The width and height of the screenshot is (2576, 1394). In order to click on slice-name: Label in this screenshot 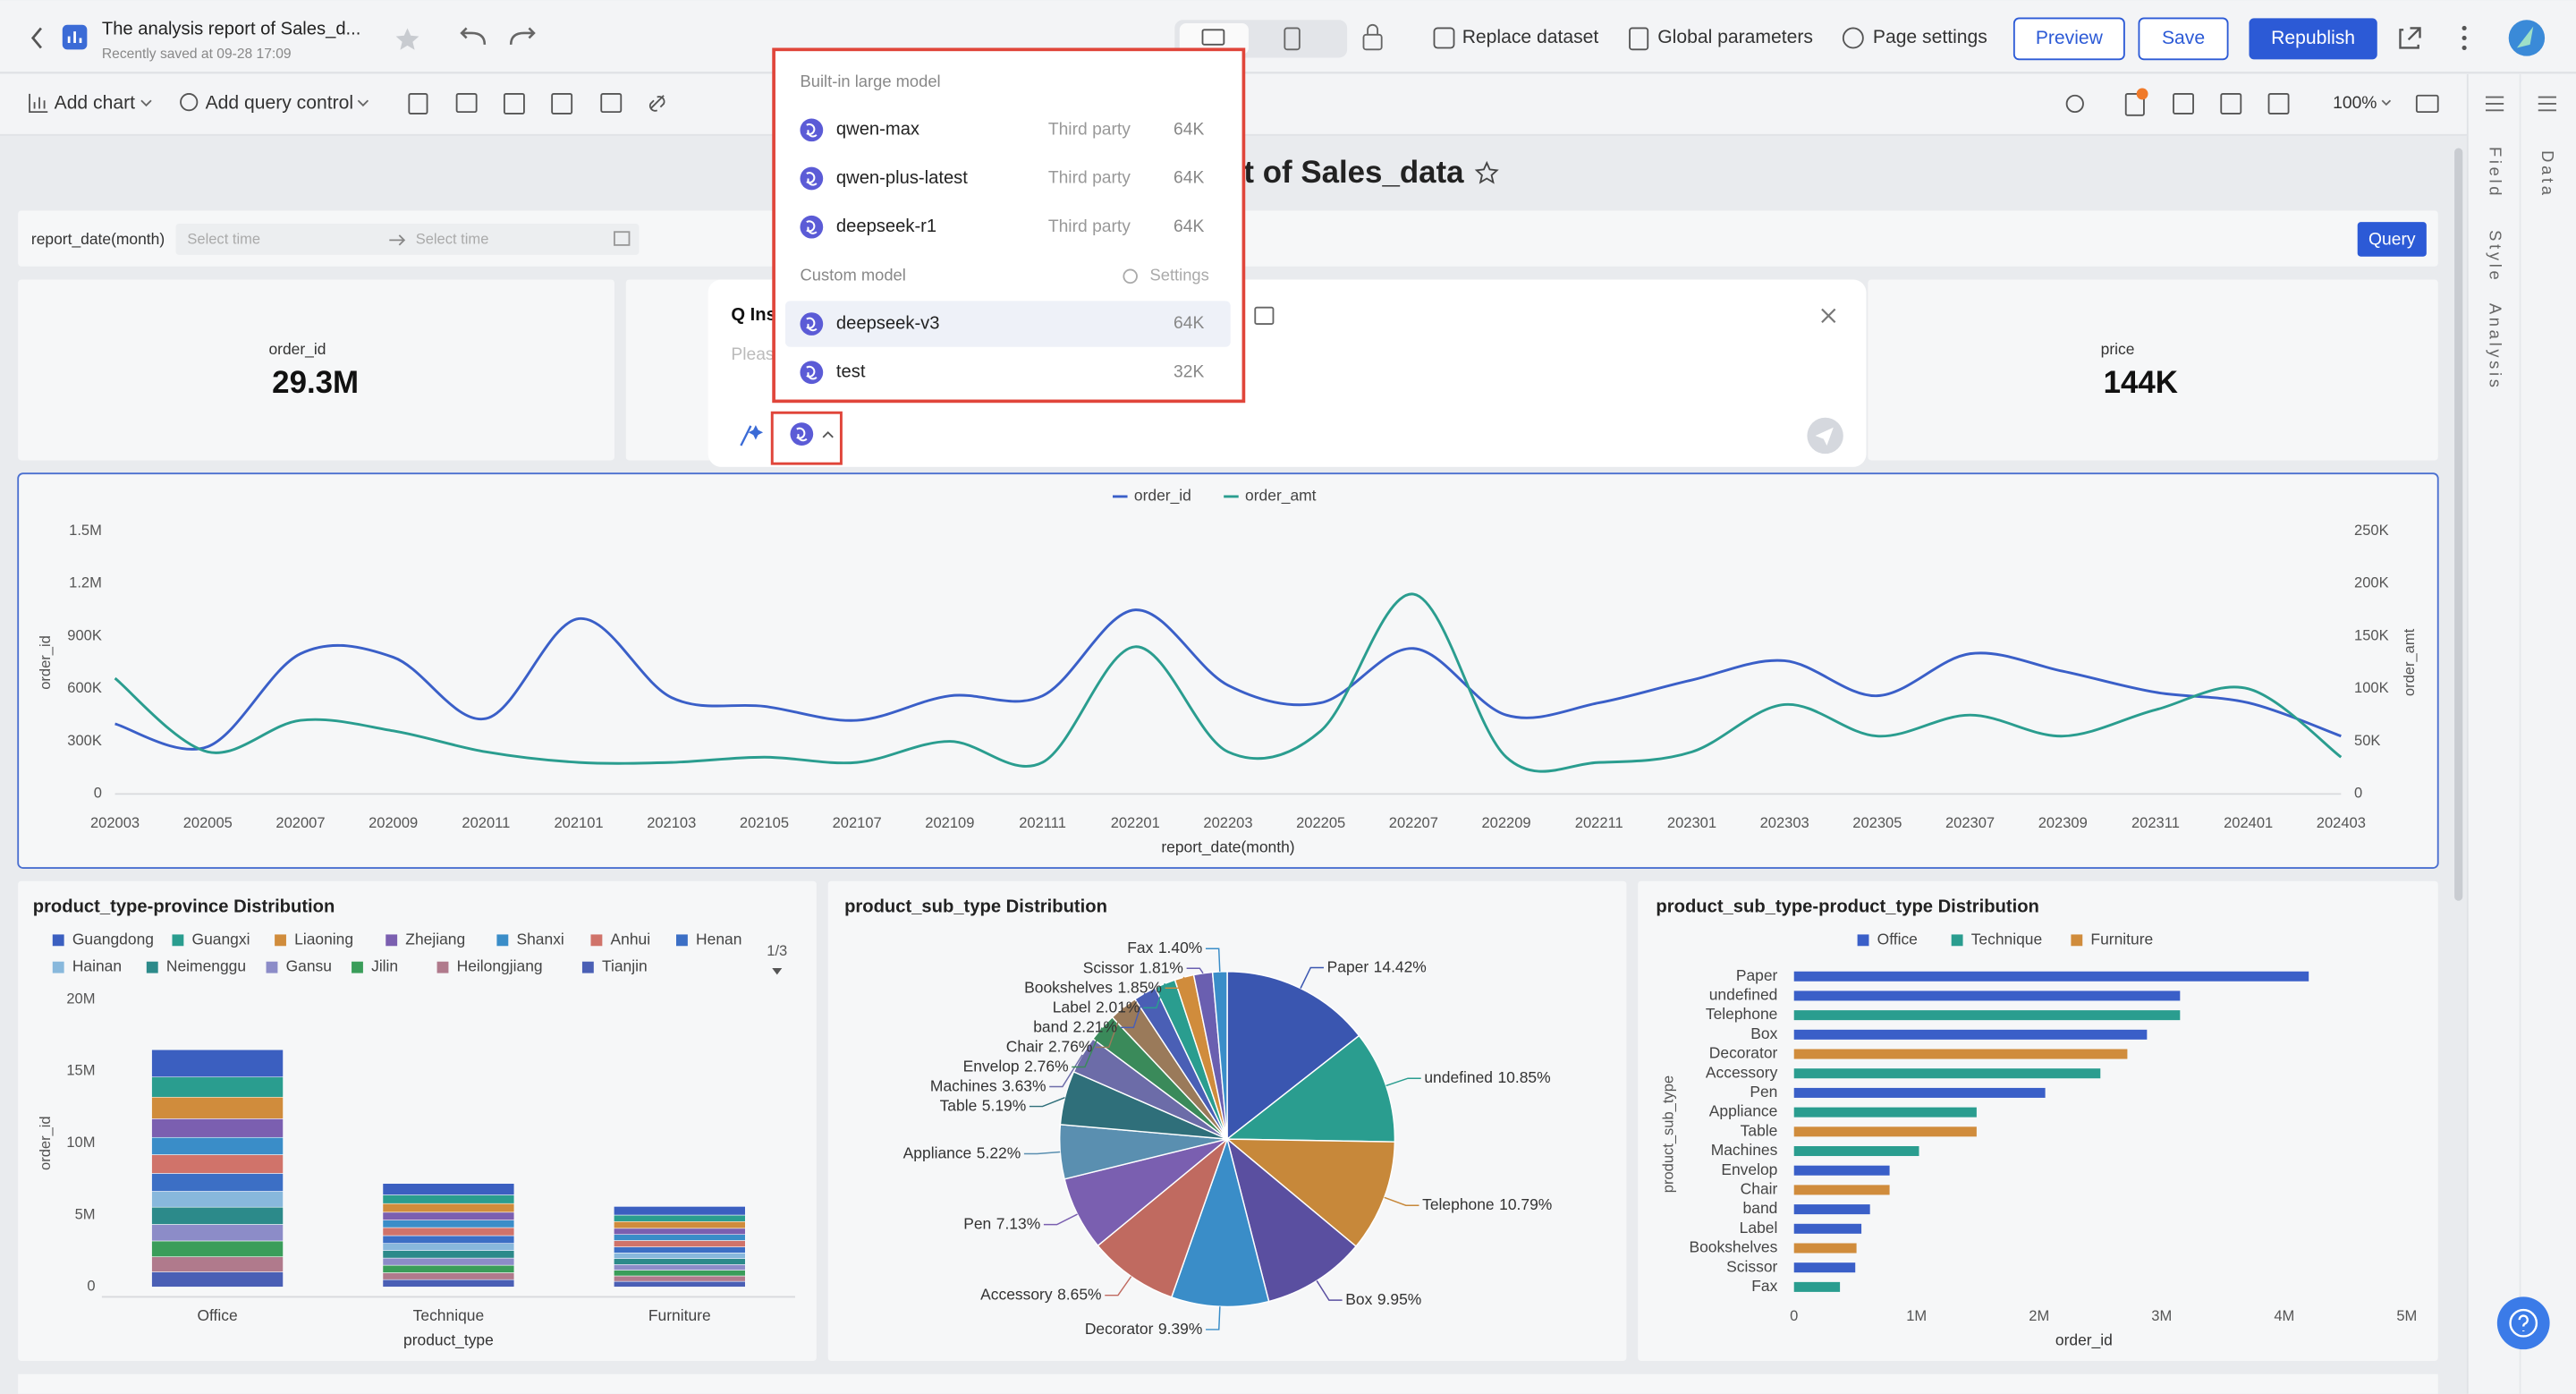, I will do `click(1072, 1007)`.